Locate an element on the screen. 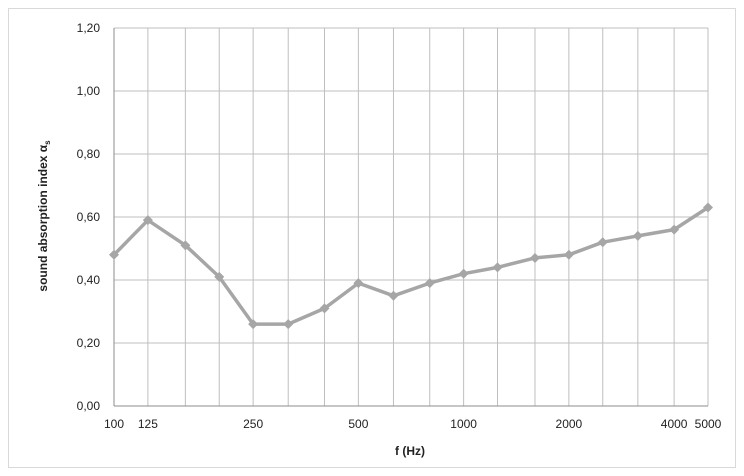 This screenshot has width=744, height=476. x-tick-label: 4000 is located at coordinates (674, 424).